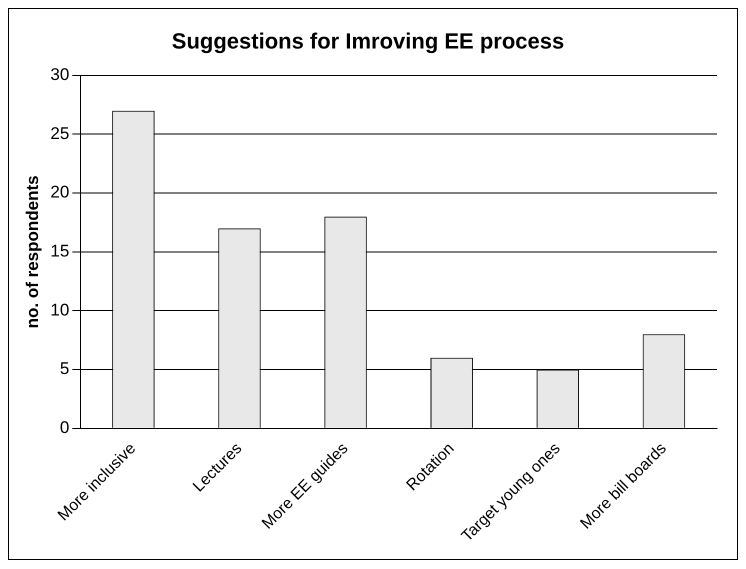  I want to click on y-tick-label: 10, so click(60, 310).